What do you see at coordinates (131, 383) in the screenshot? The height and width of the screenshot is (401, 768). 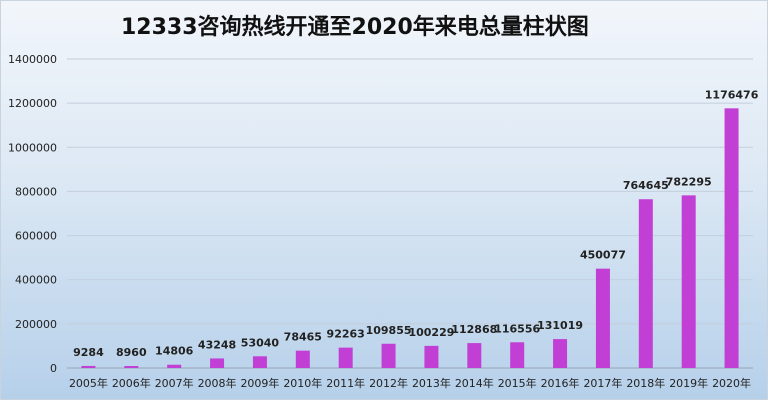 I see `x-tick-label: 2006年` at bounding box center [131, 383].